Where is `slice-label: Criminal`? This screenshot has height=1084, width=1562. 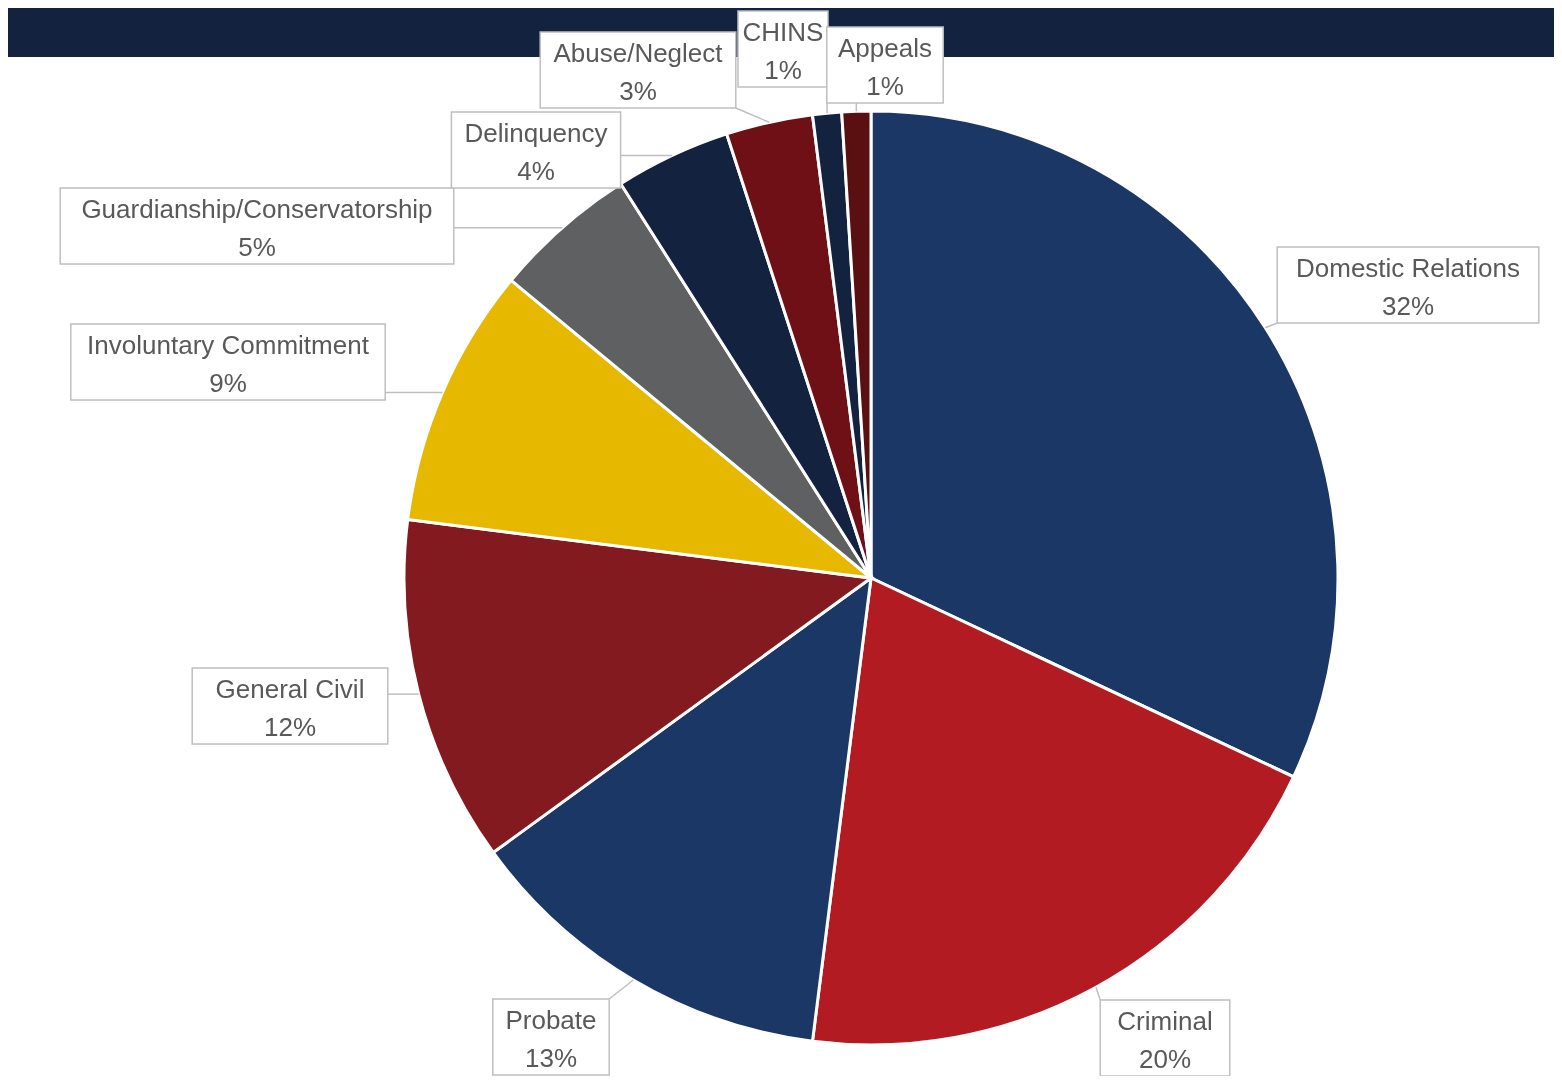 slice-label: Criminal is located at coordinates (1165, 1021).